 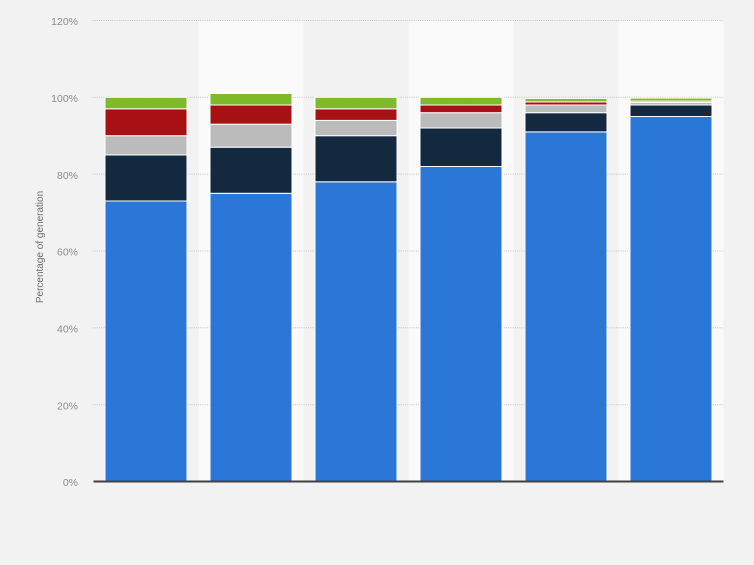 I want to click on svg-text: 100%, so click(x=64, y=99).